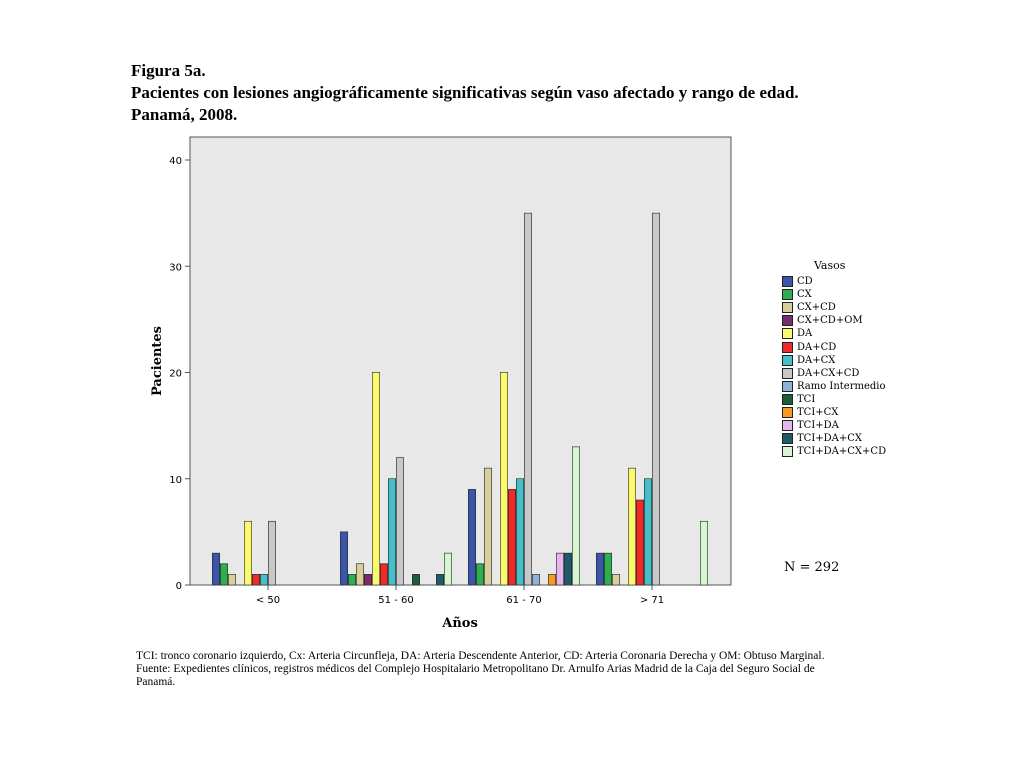 Image resolution: width=1024 pixels, height=768 pixels. I want to click on legend-label: CX+CD, so click(816, 308).